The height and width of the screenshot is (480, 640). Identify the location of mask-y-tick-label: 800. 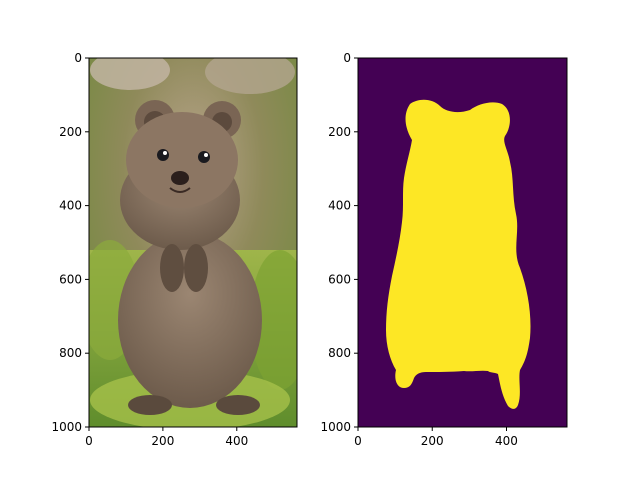
(339, 353).